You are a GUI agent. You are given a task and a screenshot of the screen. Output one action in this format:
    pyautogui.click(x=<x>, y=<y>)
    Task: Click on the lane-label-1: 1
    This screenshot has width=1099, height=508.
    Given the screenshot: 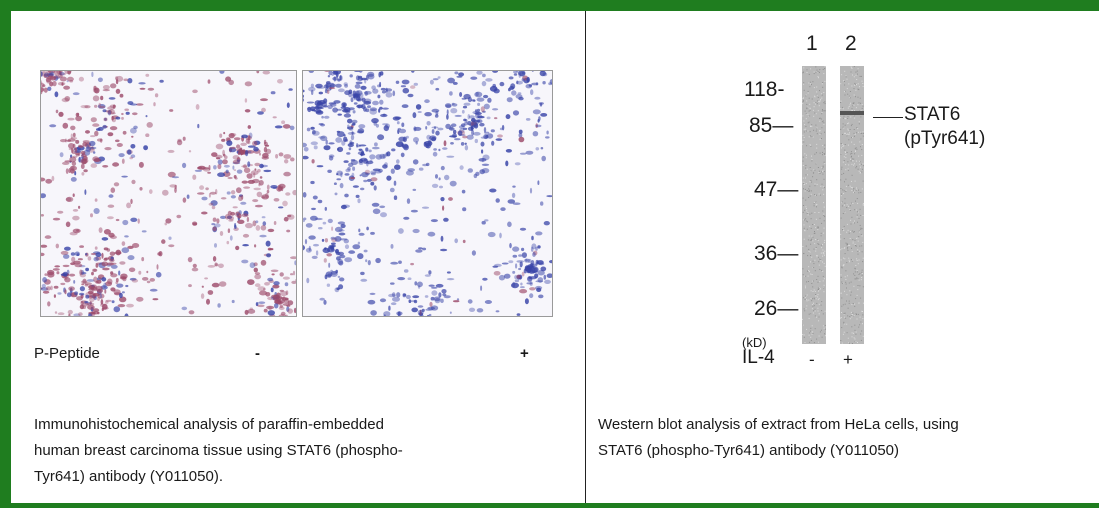 What is the action you would take?
    pyautogui.click(x=812, y=43)
    